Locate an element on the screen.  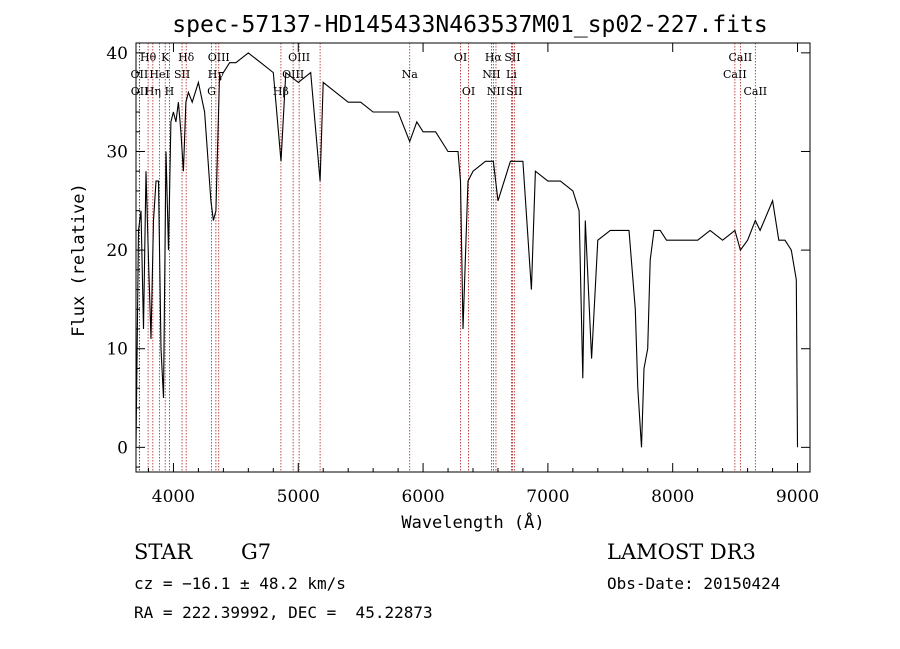
y-tick-label: 10 is located at coordinates (117, 350).